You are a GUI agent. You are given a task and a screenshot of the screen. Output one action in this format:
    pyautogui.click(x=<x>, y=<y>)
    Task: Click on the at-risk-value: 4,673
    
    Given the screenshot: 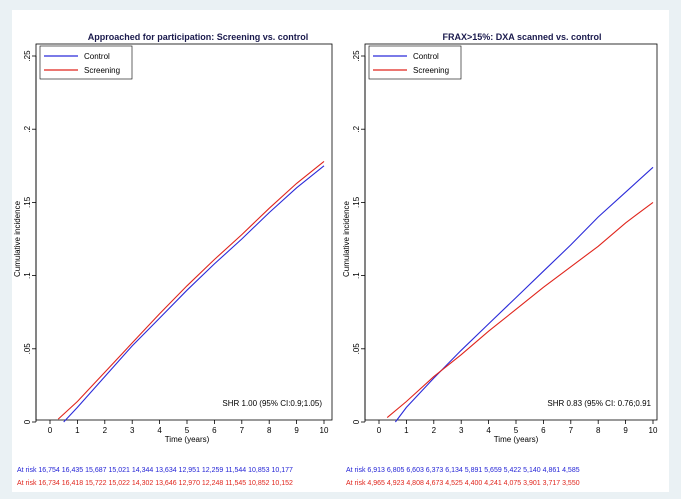 What is the action you would take?
    pyautogui.click(x=433, y=483)
    